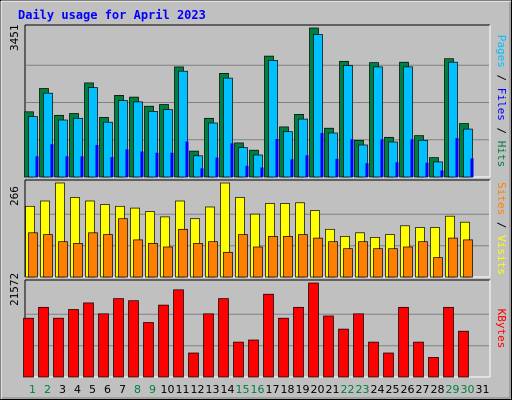 The width and height of the screenshot is (512, 400). I want to click on x-tick-day-11: 11, so click(183, 389).